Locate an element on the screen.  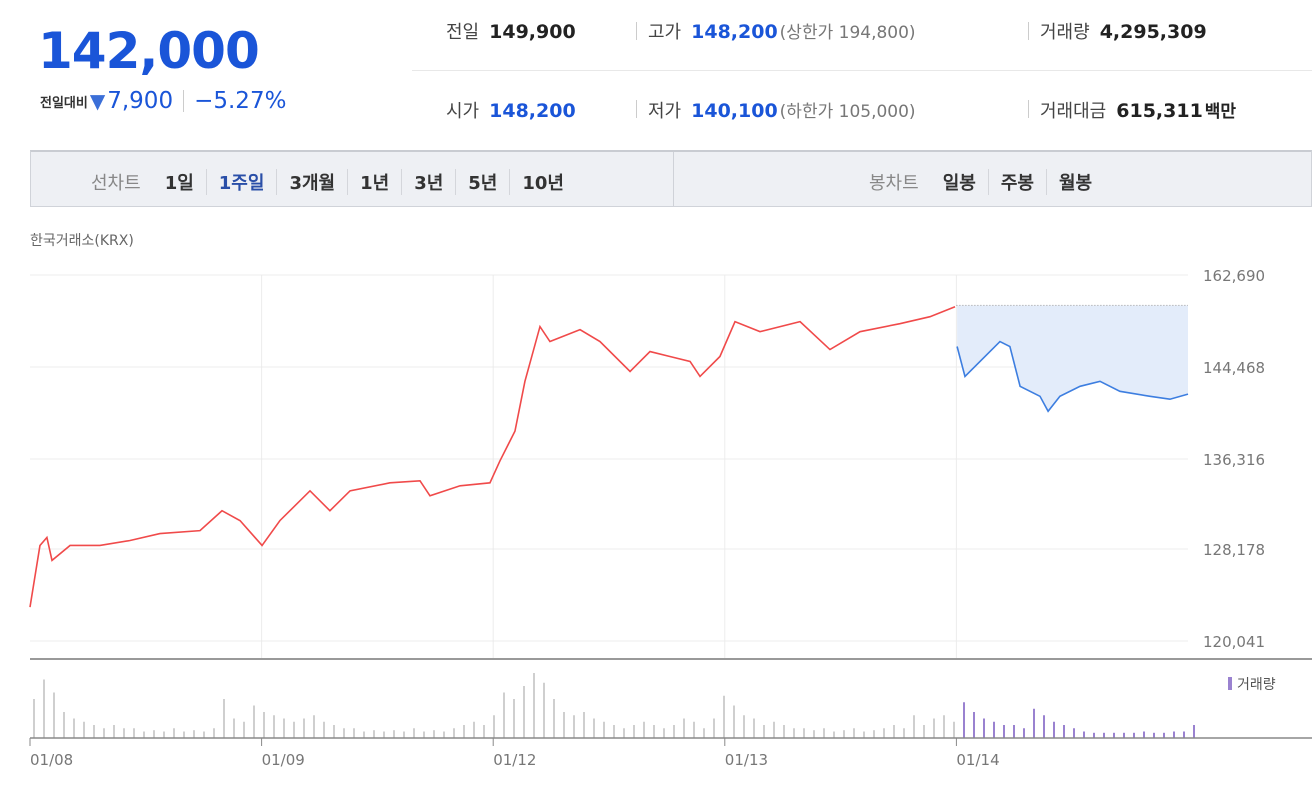
y-tick-label: 136,316 is located at coordinates (1234, 460).